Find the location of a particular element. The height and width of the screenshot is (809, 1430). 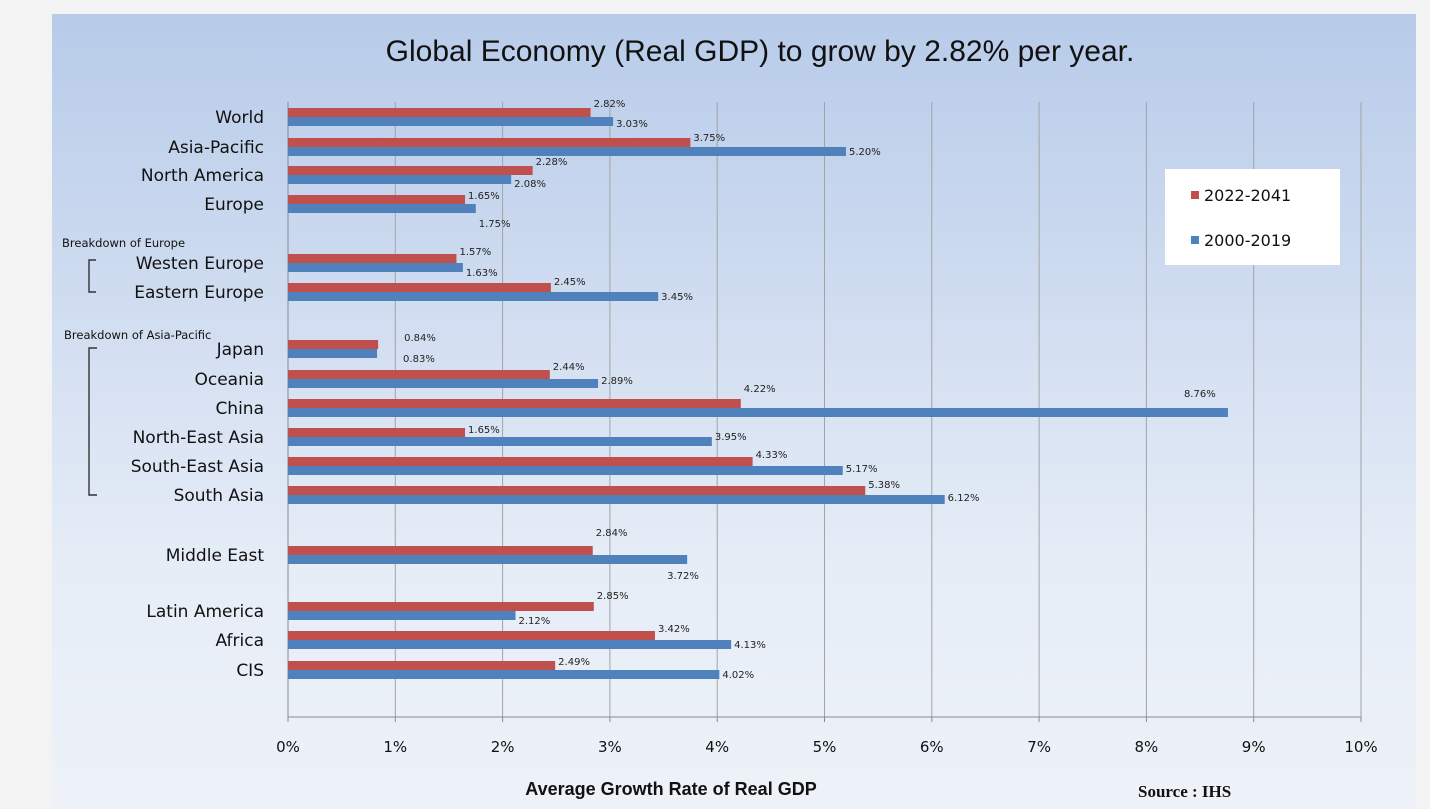

legend-box is located at coordinates (1252, 217).